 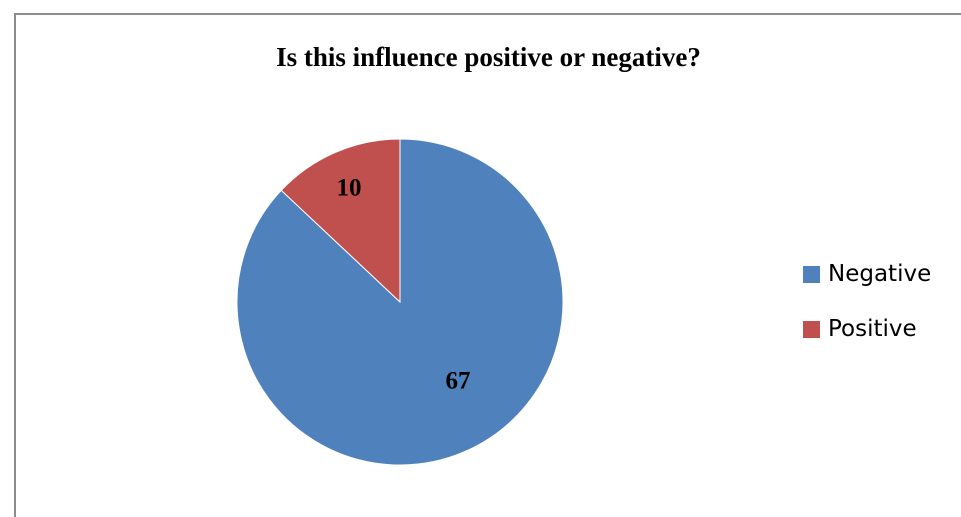 I want to click on frame-border-top, so click(x=487, y=14).